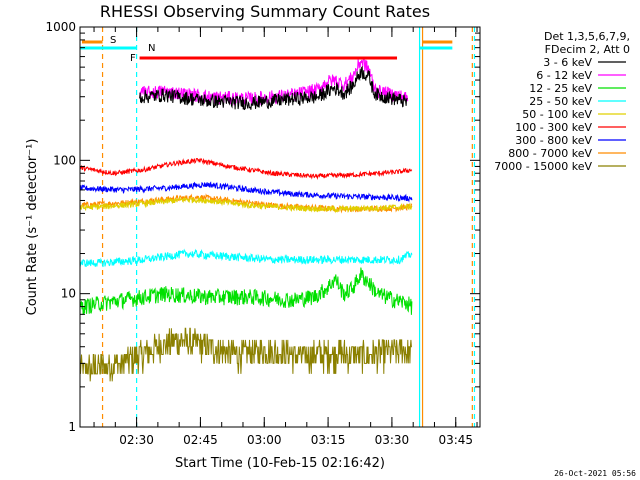 The image size is (640, 480). What do you see at coordinates (264, 440) in the screenshot?
I see `x-tick-label: 03:00` at bounding box center [264, 440].